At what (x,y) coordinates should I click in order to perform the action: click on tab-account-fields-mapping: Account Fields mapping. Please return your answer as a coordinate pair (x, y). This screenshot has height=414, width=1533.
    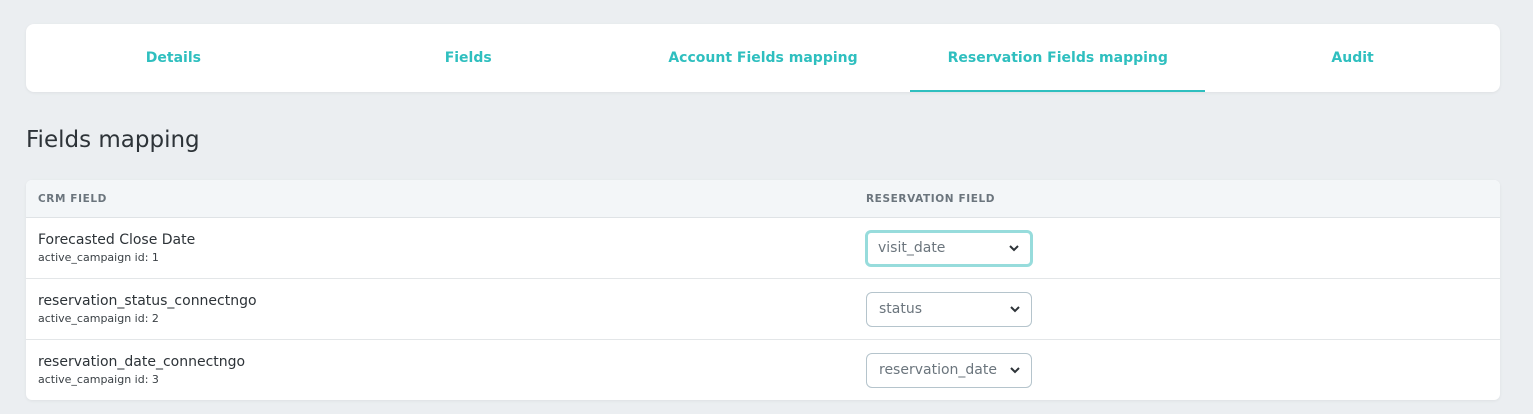
    Looking at the image, I should click on (763, 58).